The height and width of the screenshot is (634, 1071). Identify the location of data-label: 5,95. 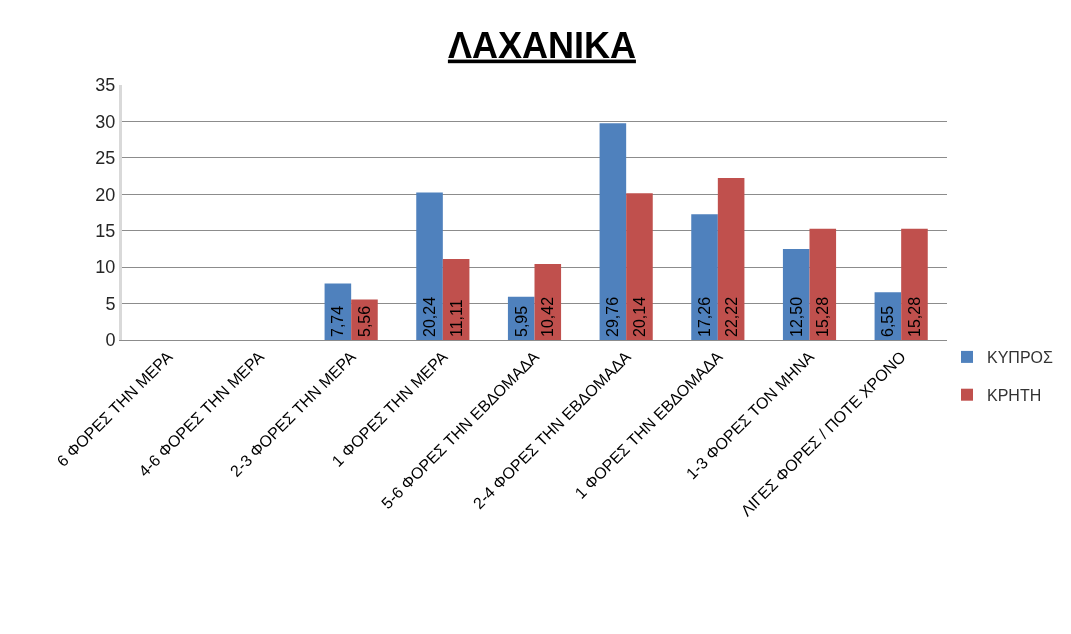
(521, 321).